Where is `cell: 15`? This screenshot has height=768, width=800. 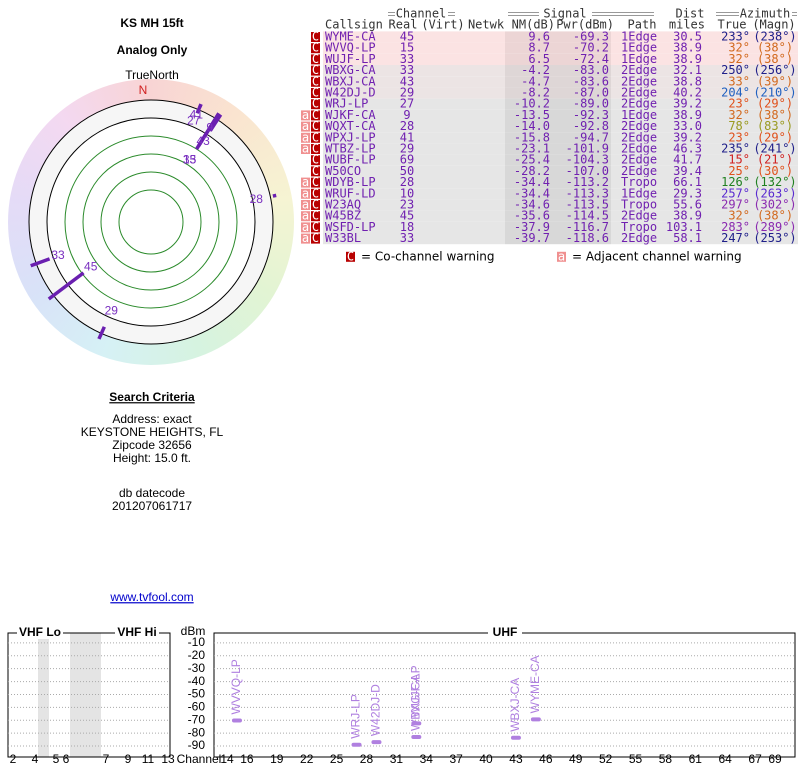 cell: 15 is located at coordinates (407, 48).